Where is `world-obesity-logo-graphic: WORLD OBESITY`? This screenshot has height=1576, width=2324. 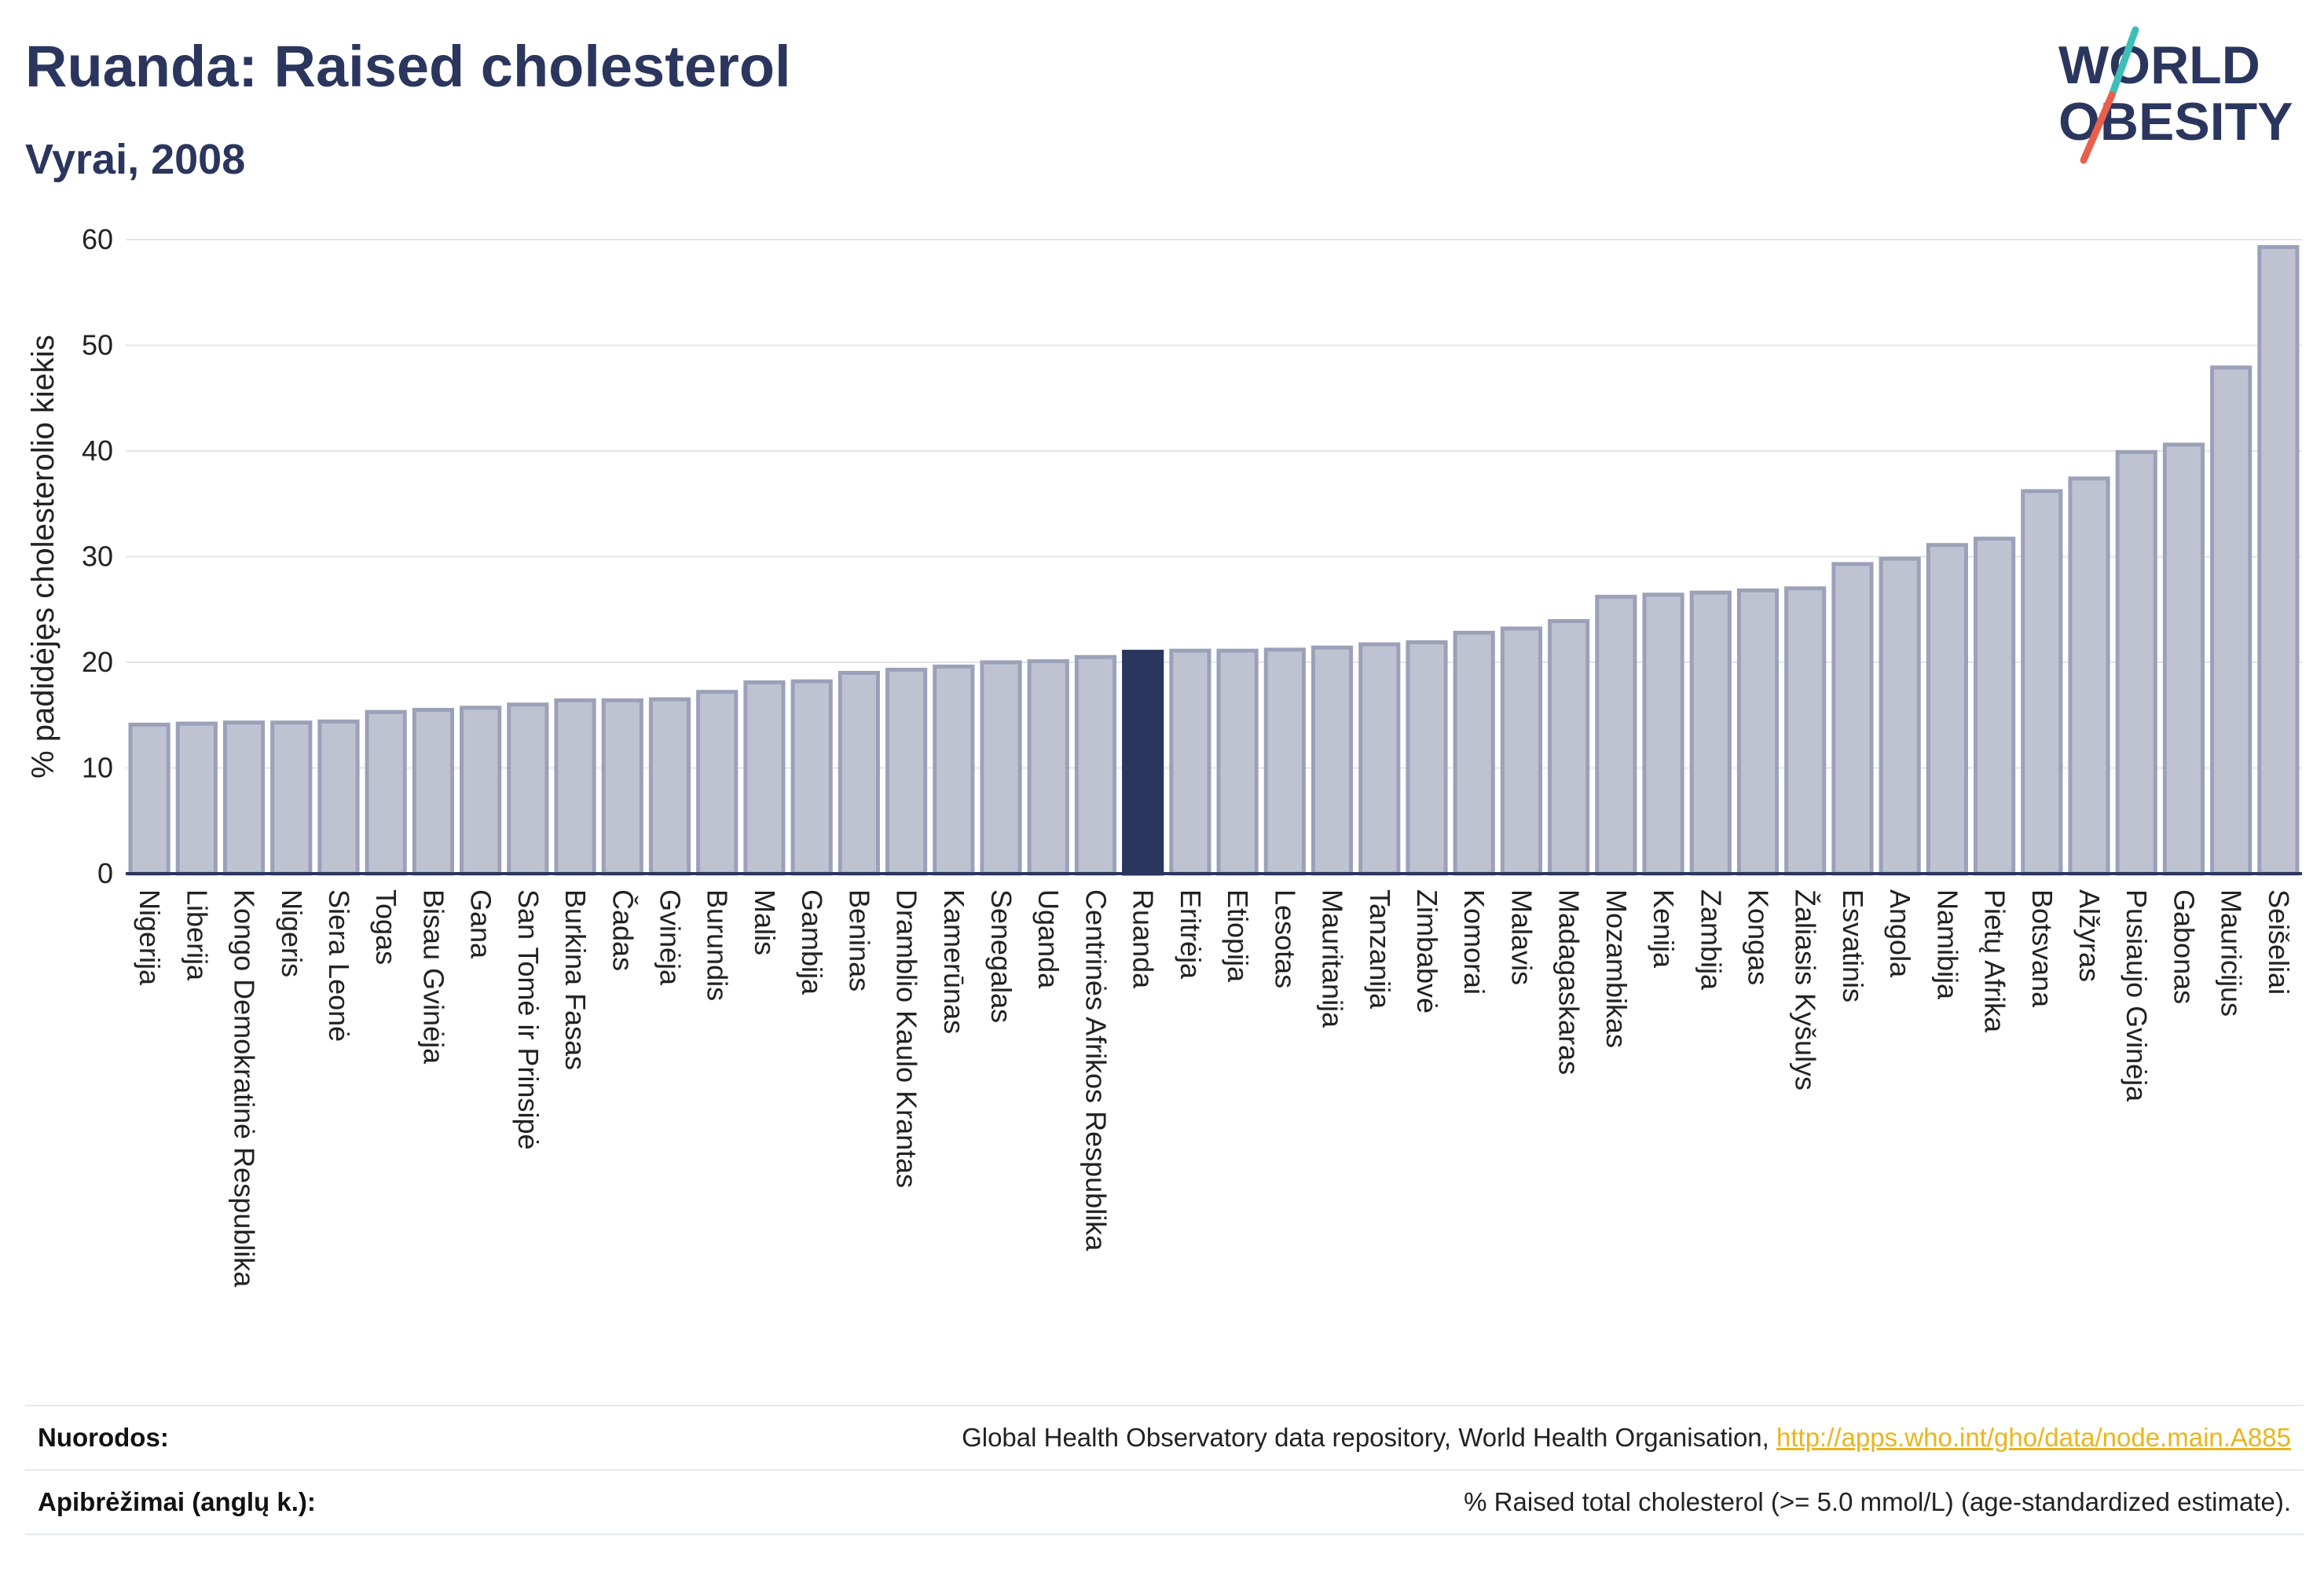
world-obesity-logo-graphic: WORLD OBESITY is located at coordinates (2175, 95).